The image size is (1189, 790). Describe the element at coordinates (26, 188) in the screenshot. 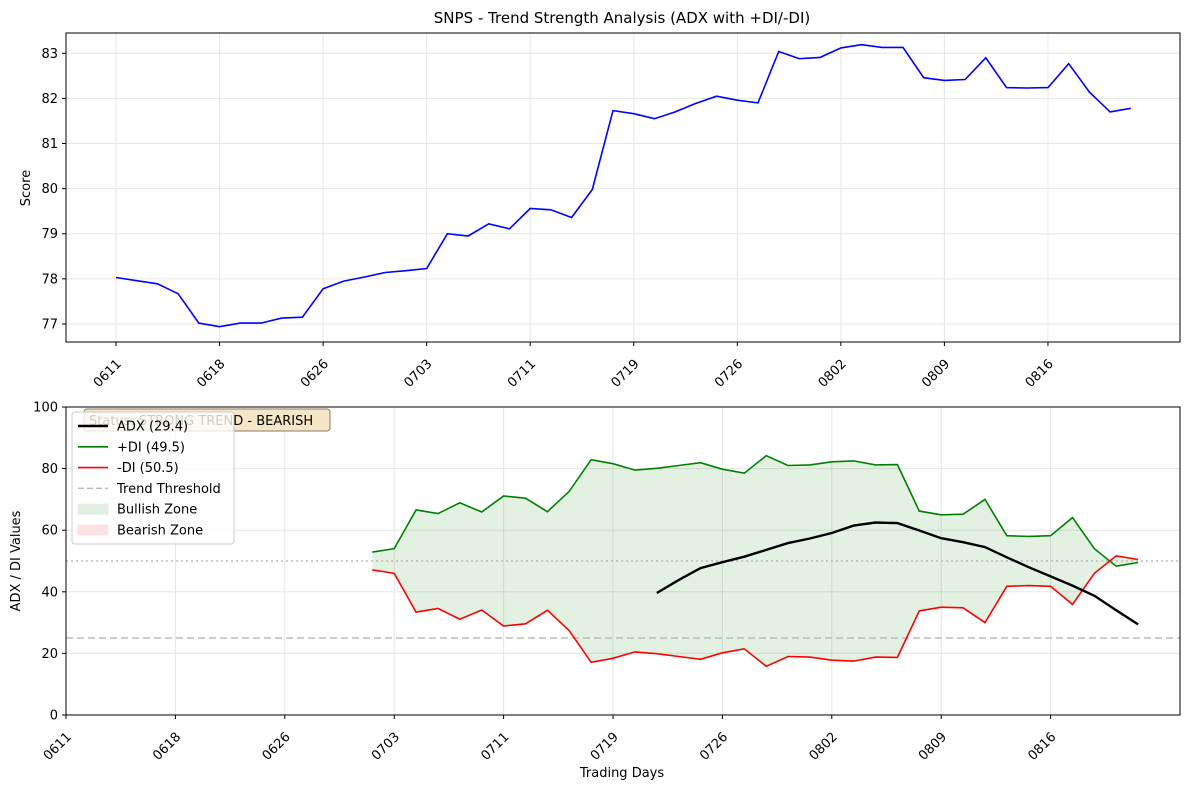

I see `score-y-label: Score` at that location.